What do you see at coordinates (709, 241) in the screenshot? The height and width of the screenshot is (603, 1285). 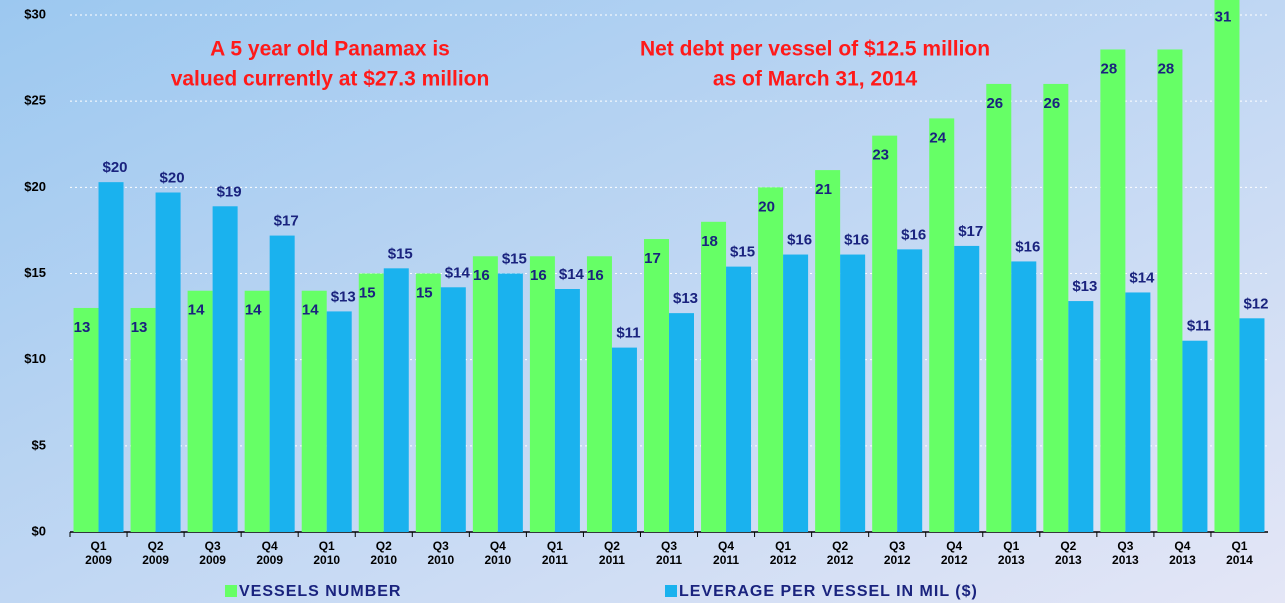 I see `data-label: 18` at bounding box center [709, 241].